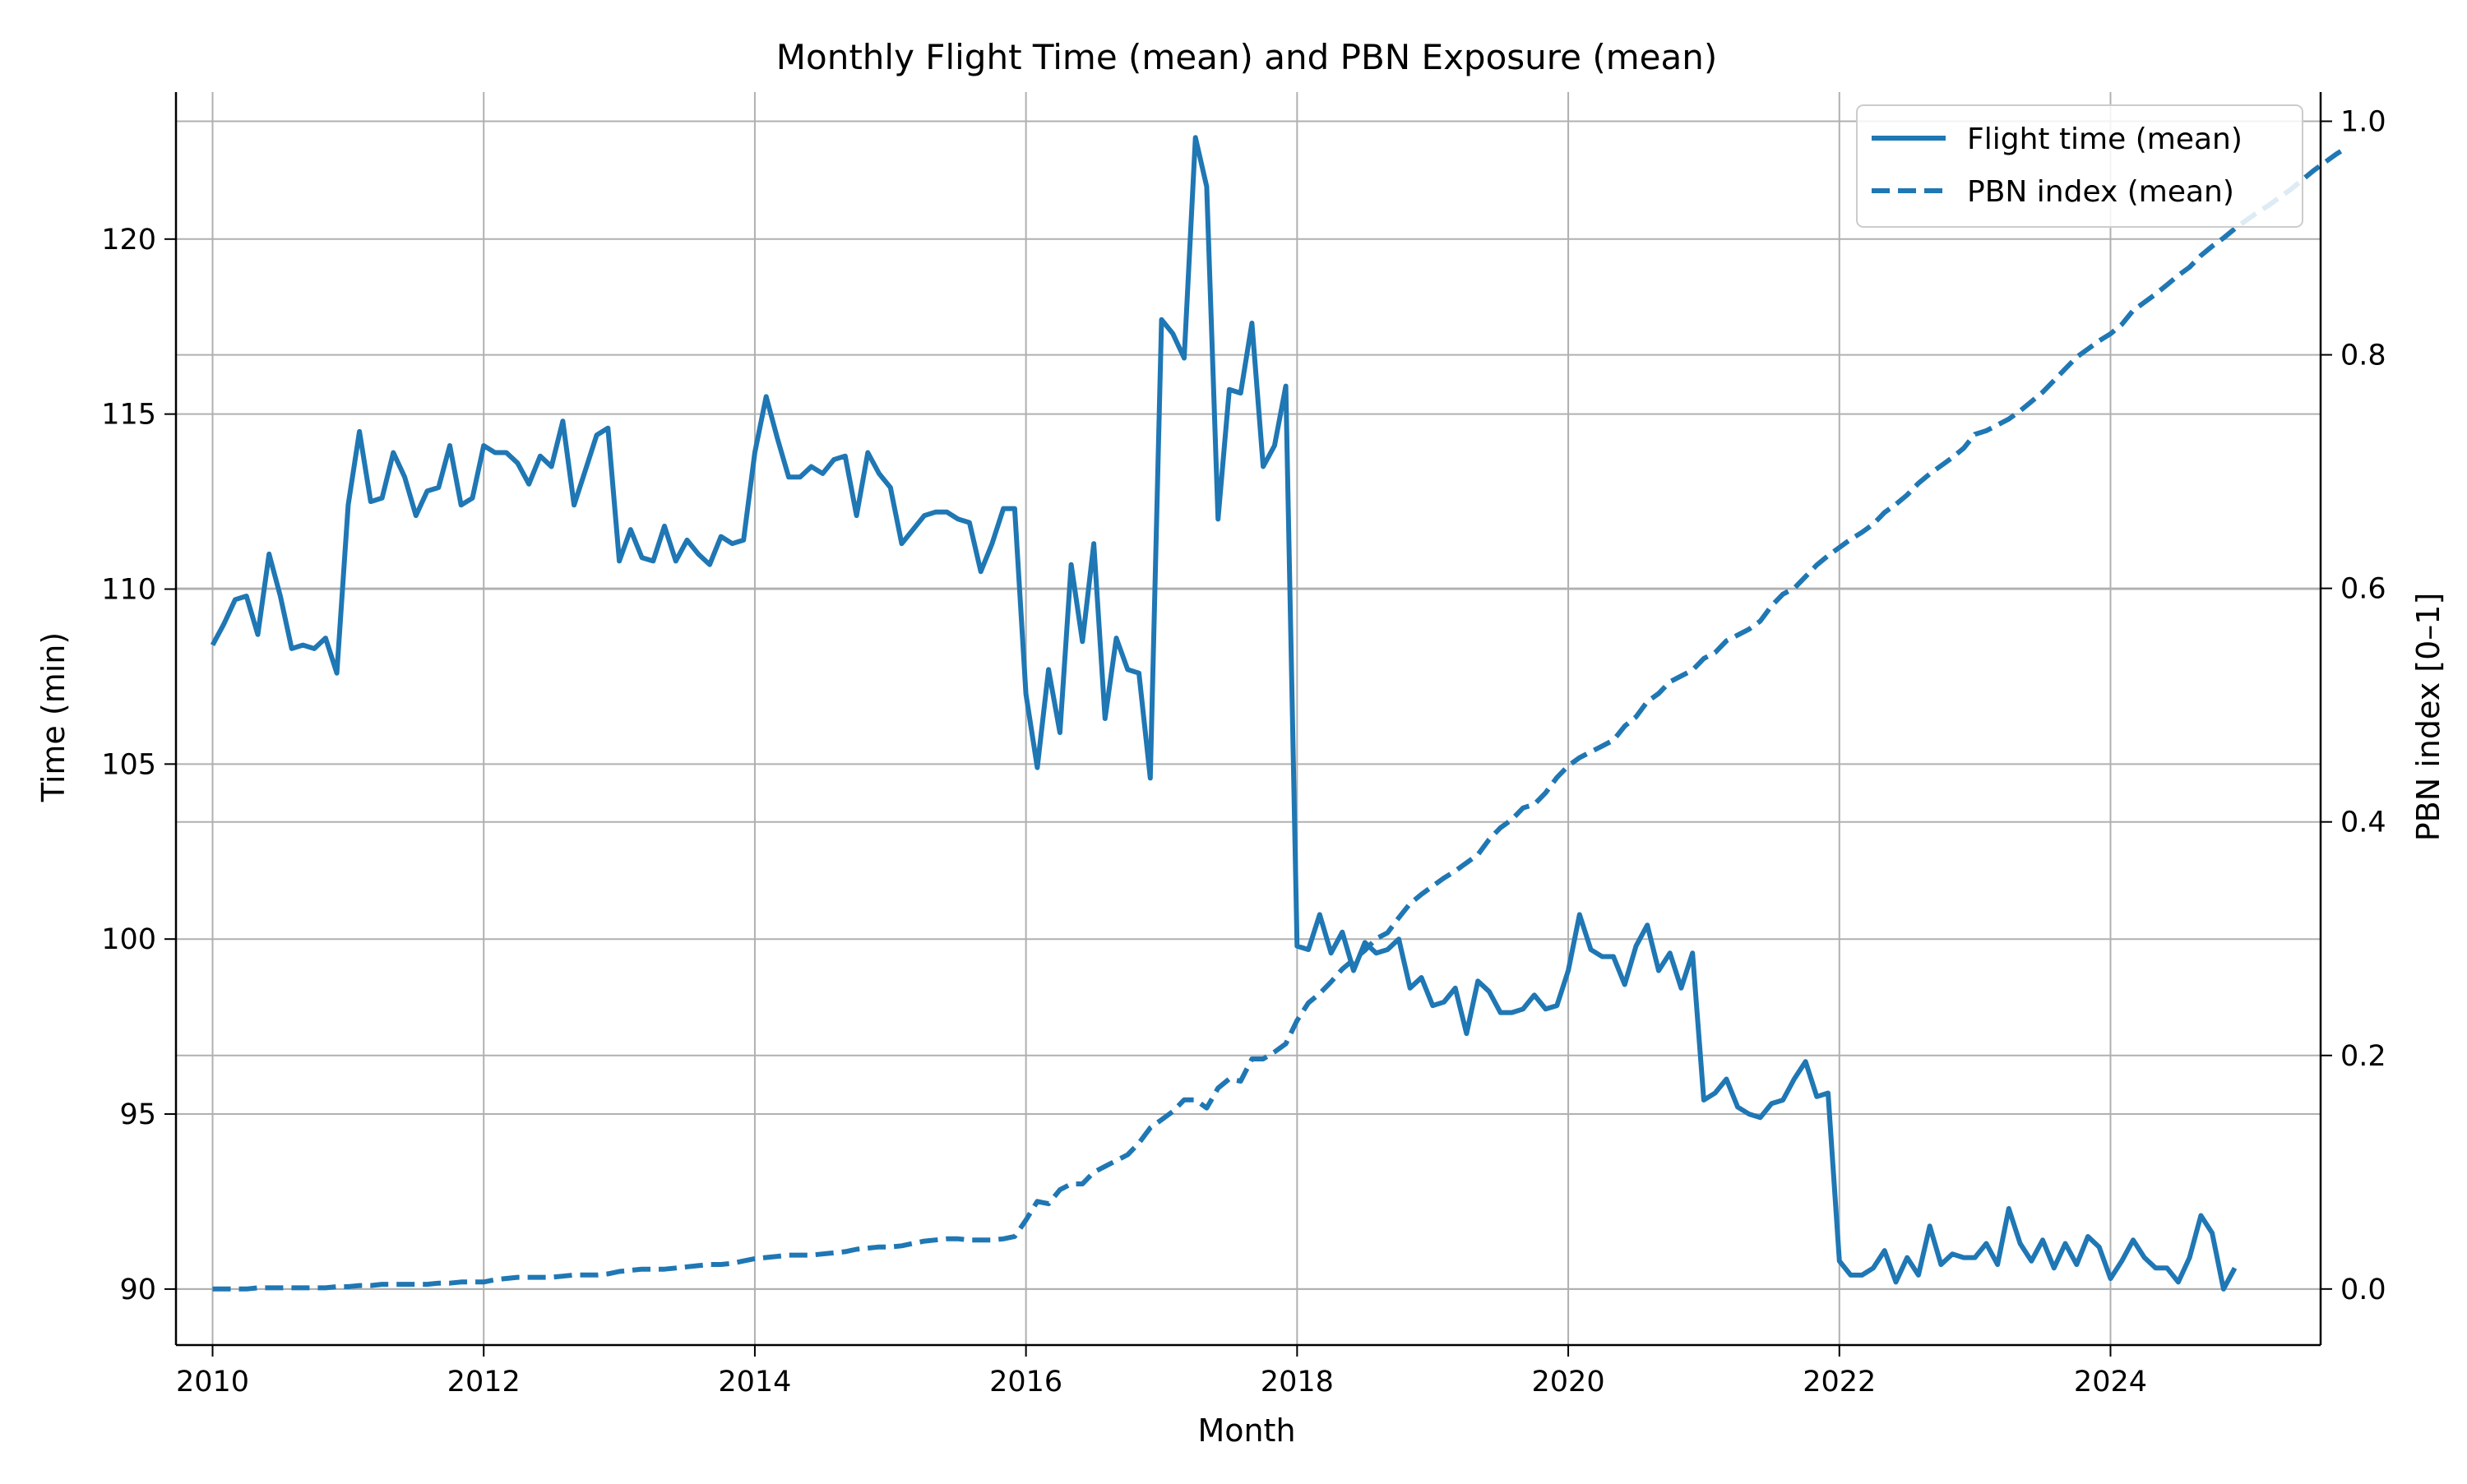 The height and width of the screenshot is (1484, 2467). Describe the element at coordinates (2110, 1382) in the screenshot. I see `x-tick-label: 2024` at that location.